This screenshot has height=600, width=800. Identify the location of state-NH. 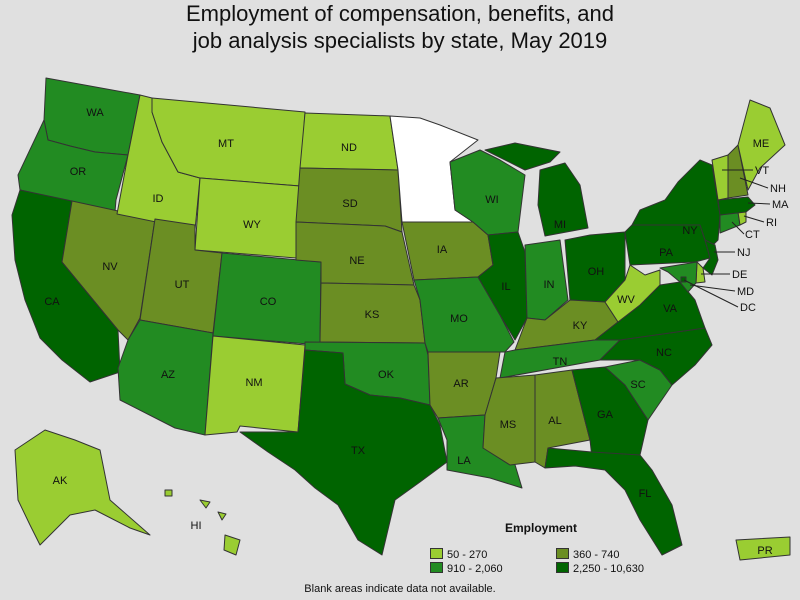
(738, 171).